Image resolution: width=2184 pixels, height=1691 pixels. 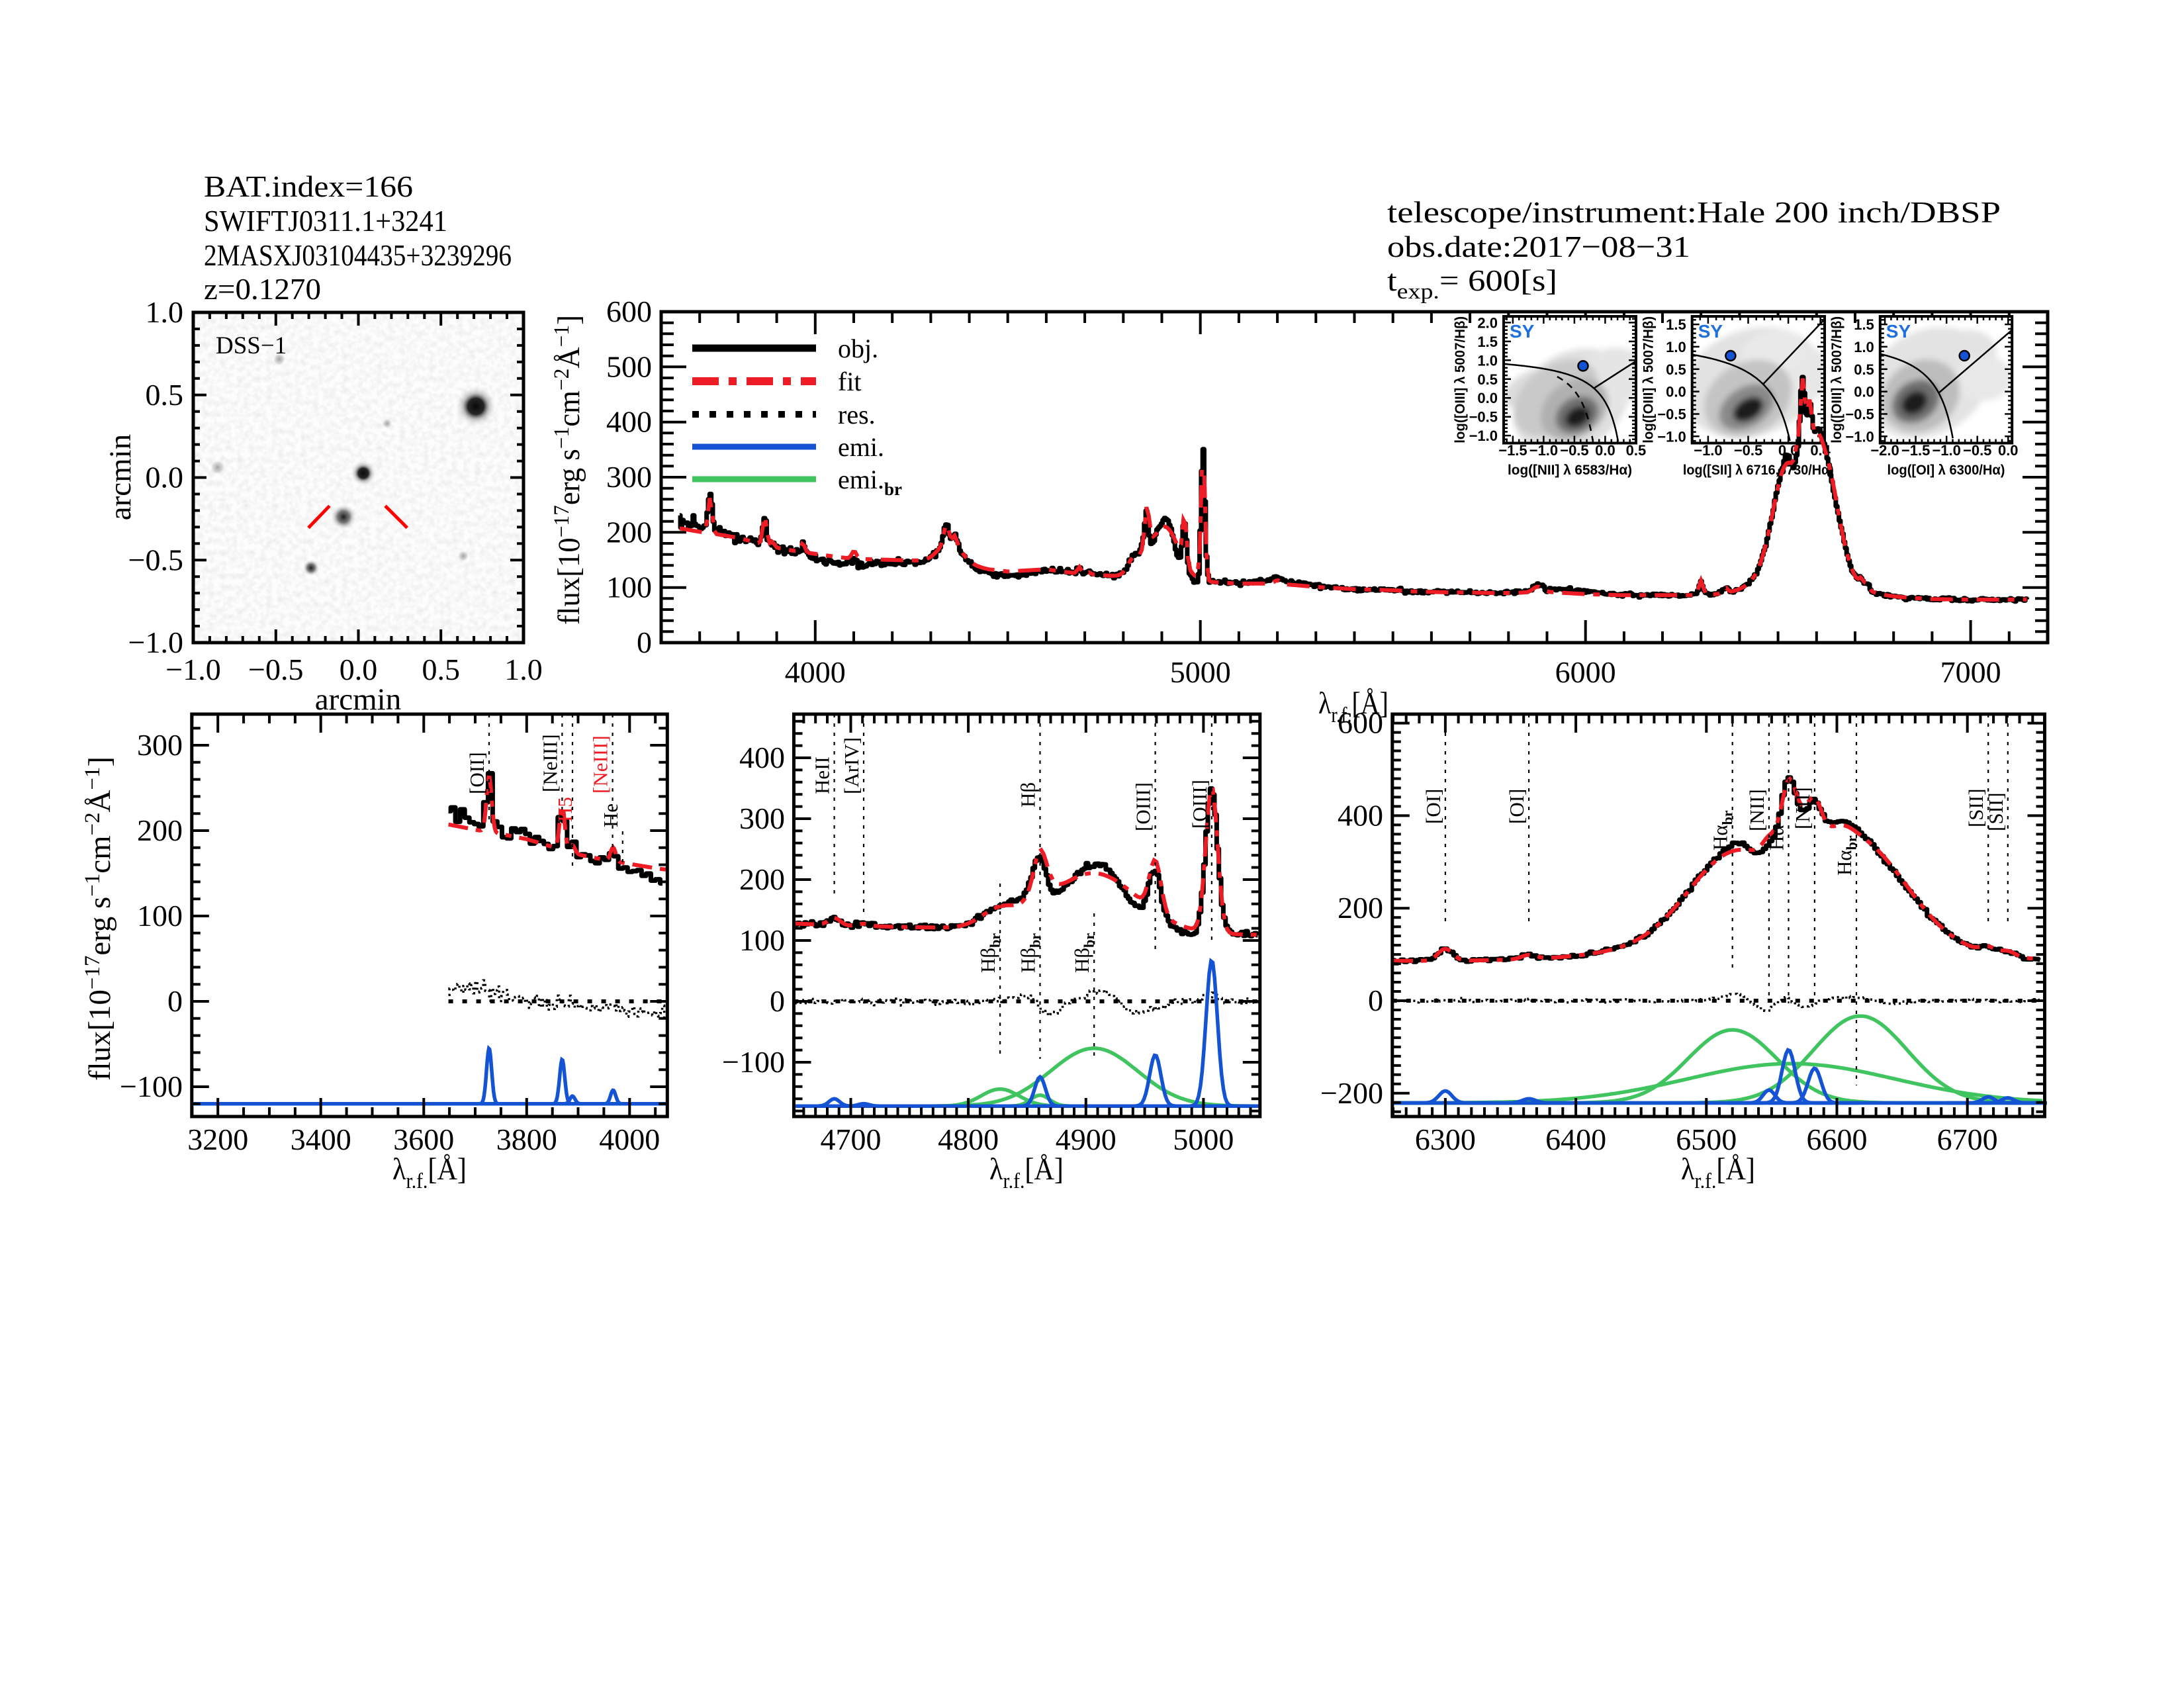 What do you see at coordinates (1837, 1139) in the screenshot?
I see `svg-text: 6600` at bounding box center [1837, 1139].